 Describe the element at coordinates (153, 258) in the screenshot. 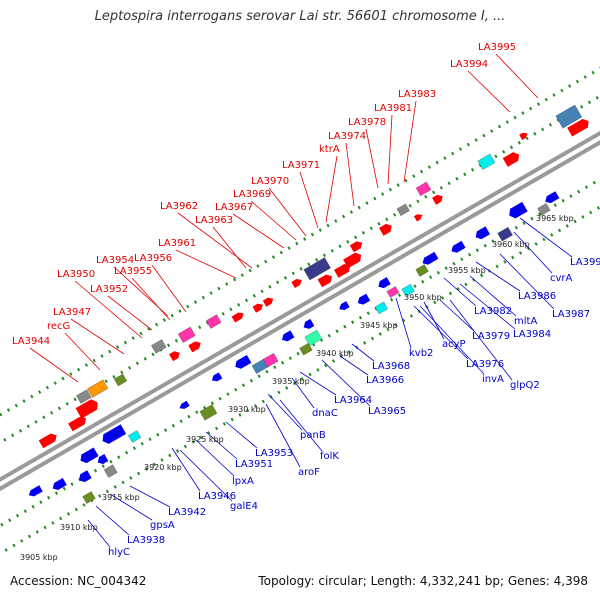

I see `label-fwd-la3956: LA3956` at that location.